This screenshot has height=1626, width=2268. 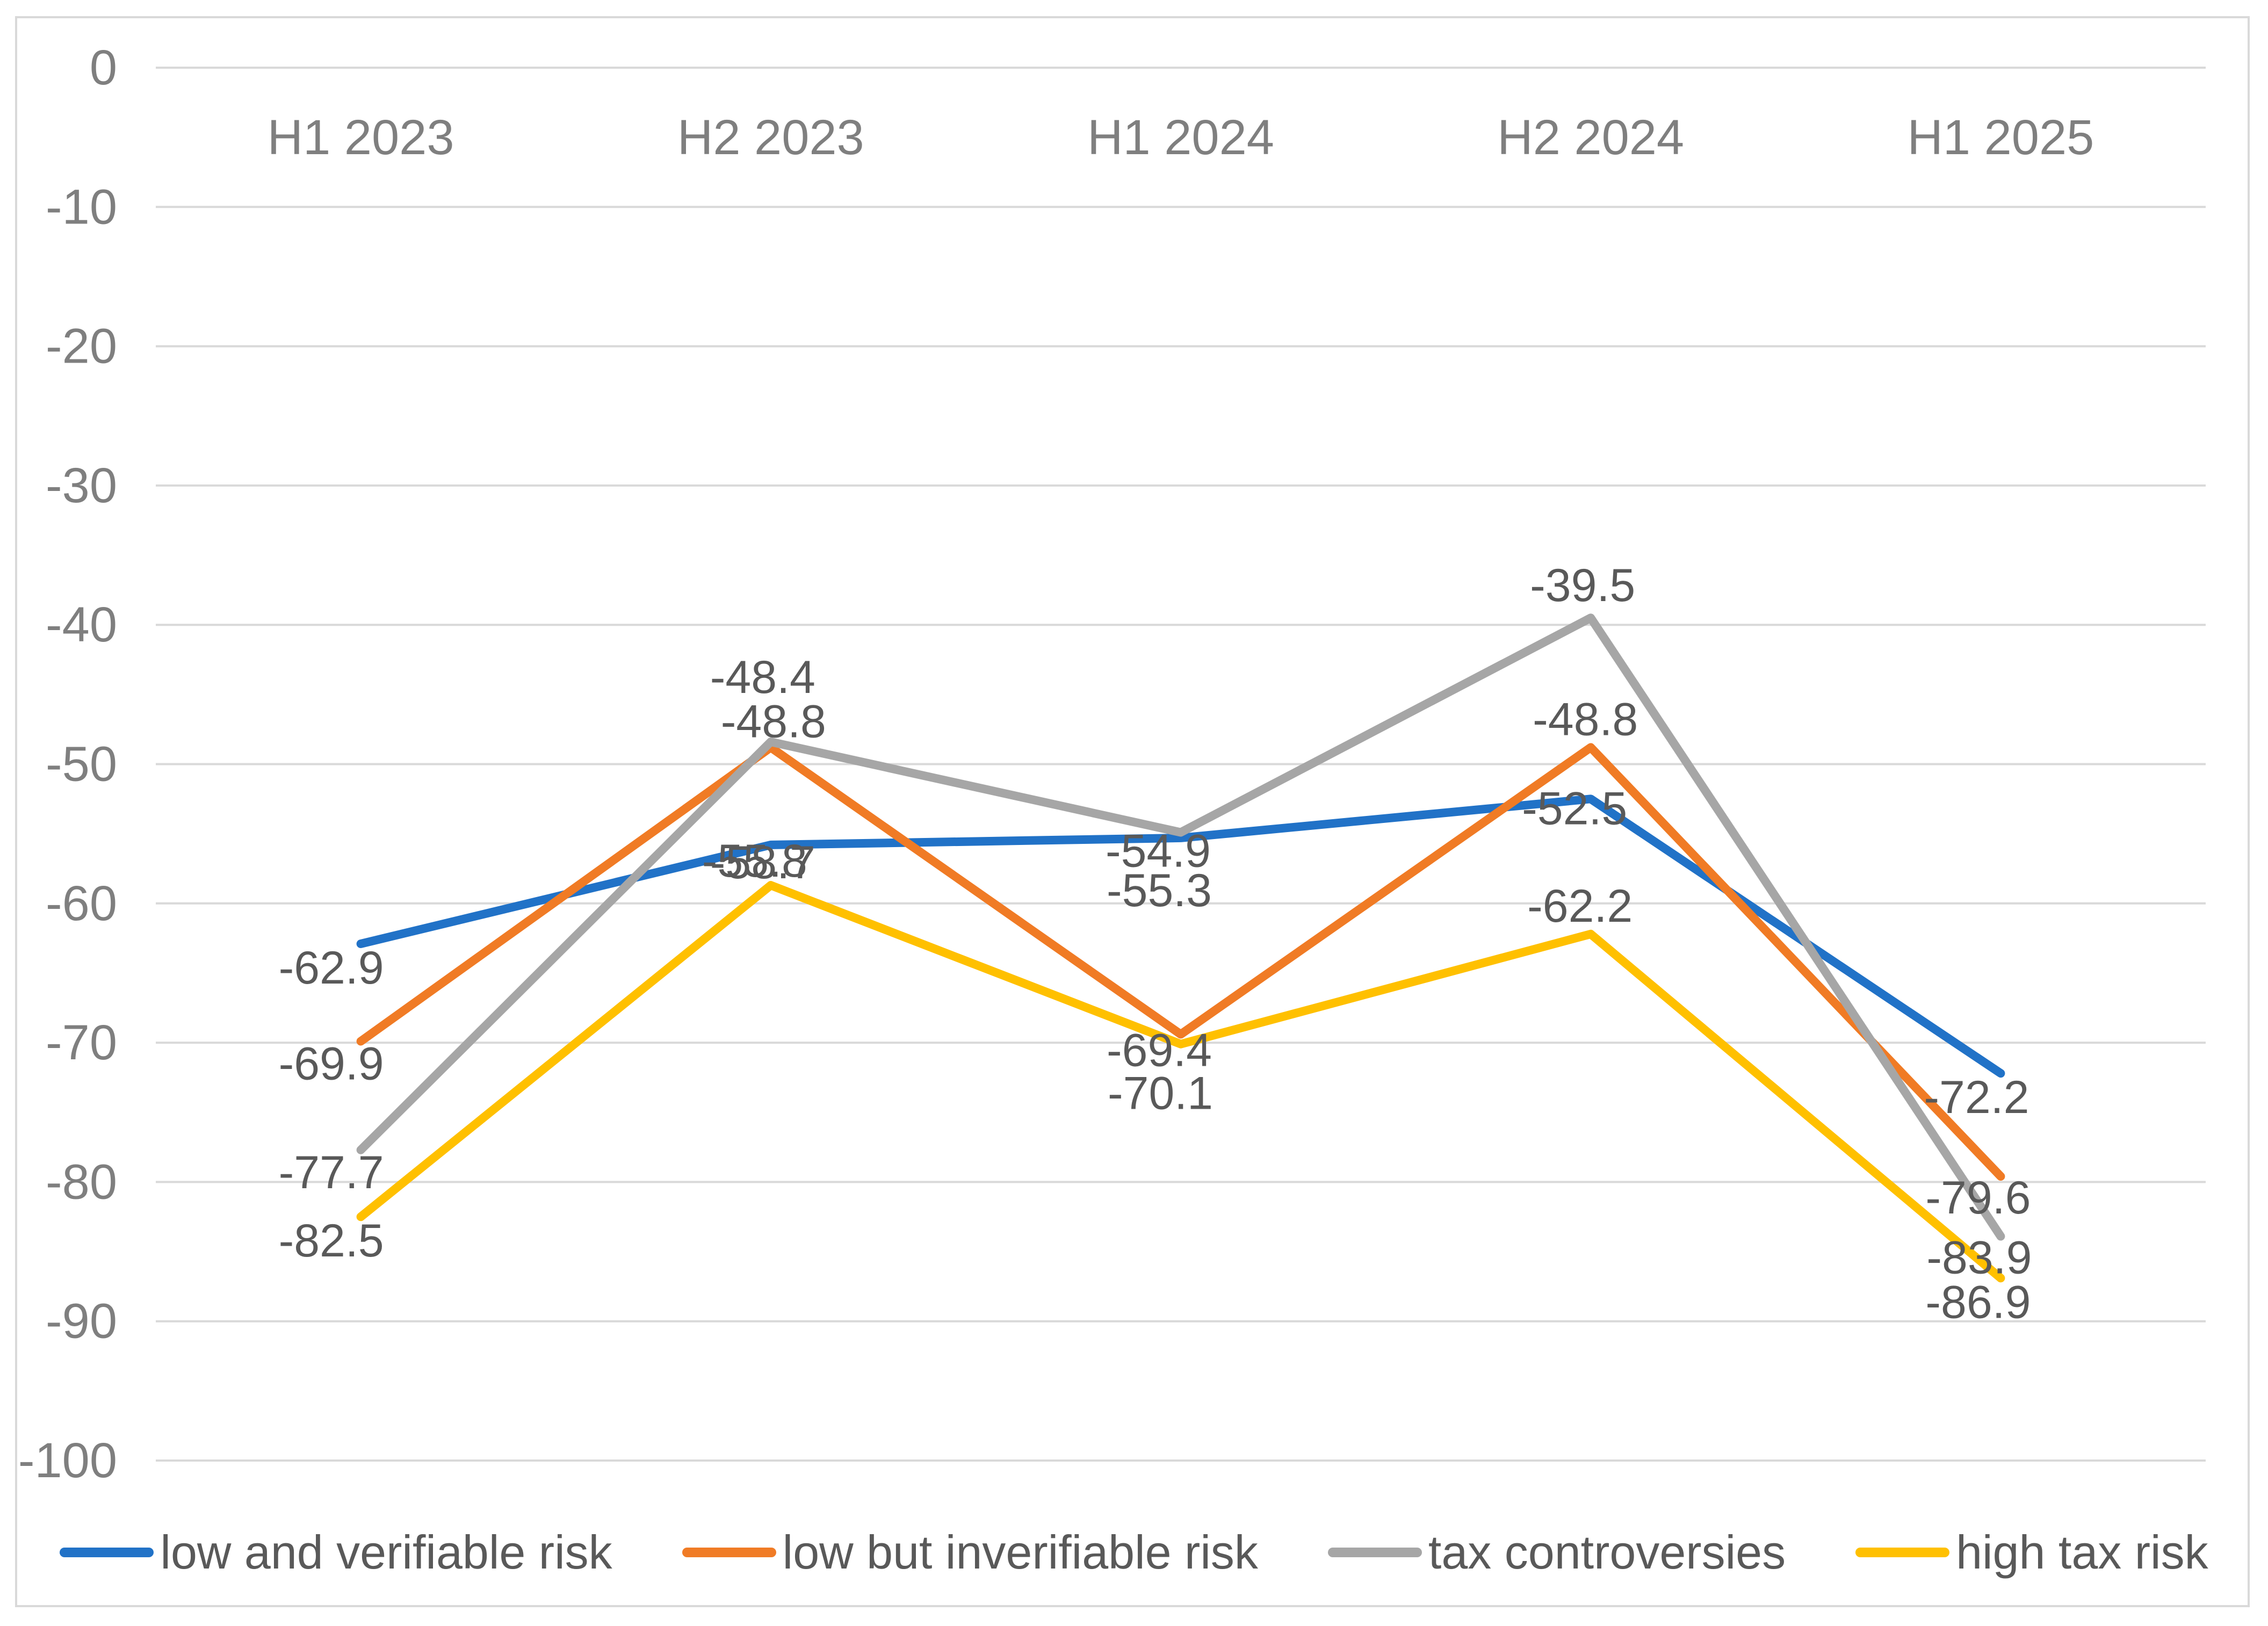 I want to click on data-label: -69.9, so click(x=331, y=1064).